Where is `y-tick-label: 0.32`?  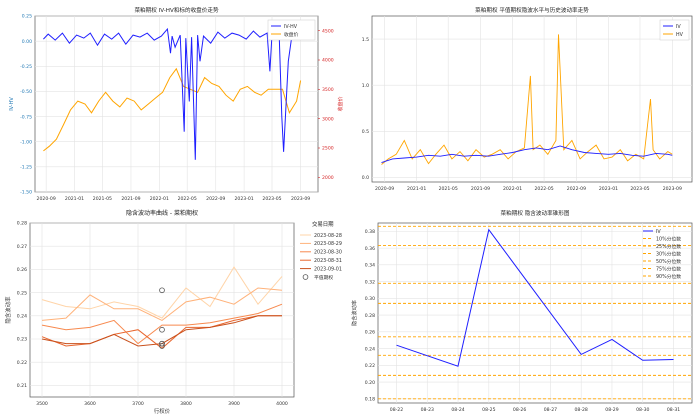
y-tick-label: 0.32 is located at coordinates (370, 282).